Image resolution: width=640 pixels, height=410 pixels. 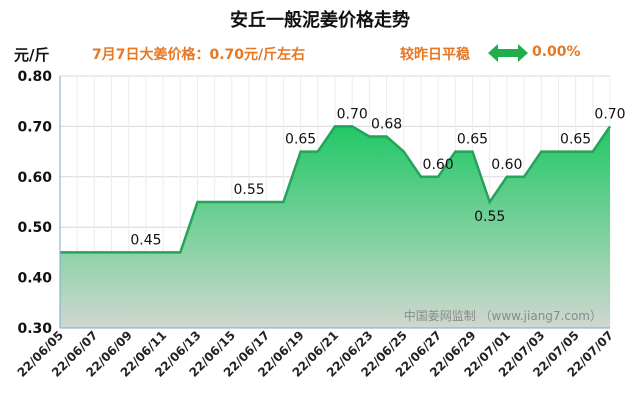 What do you see at coordinates (34, 127) in the screenshot?
I see `y-tick-label: 0.70` at bounding box center [34, 127].